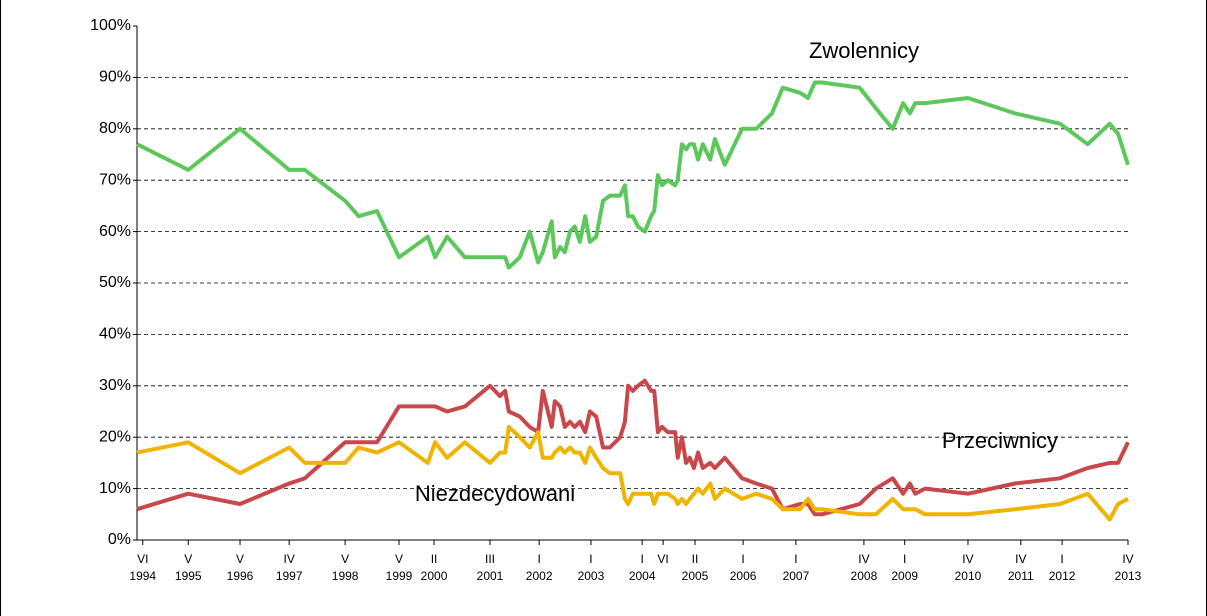 Image resolution: width=1207 pixels, height=616 pixels. I want to click on x-tick-label: II 2005, so click(695, 567).